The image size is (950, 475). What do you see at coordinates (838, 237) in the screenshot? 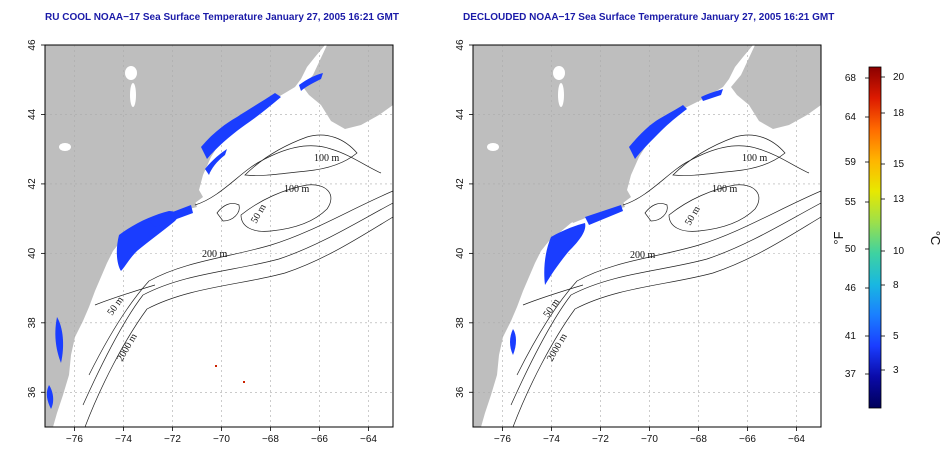
I see `fahrenheit-unit-label: °F` at bounding box center [838, 237].